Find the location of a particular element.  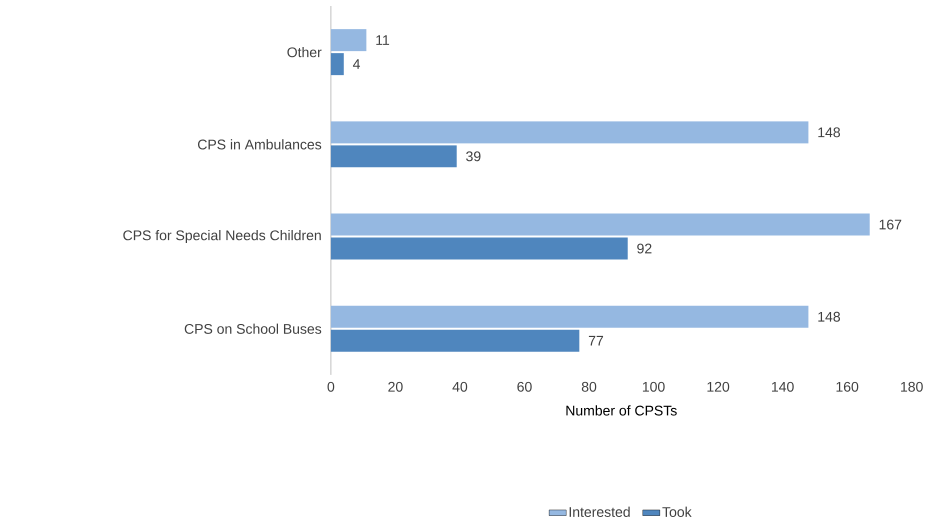

y-tick-label: CPS on School Buses is located at coordinates (253, 329).